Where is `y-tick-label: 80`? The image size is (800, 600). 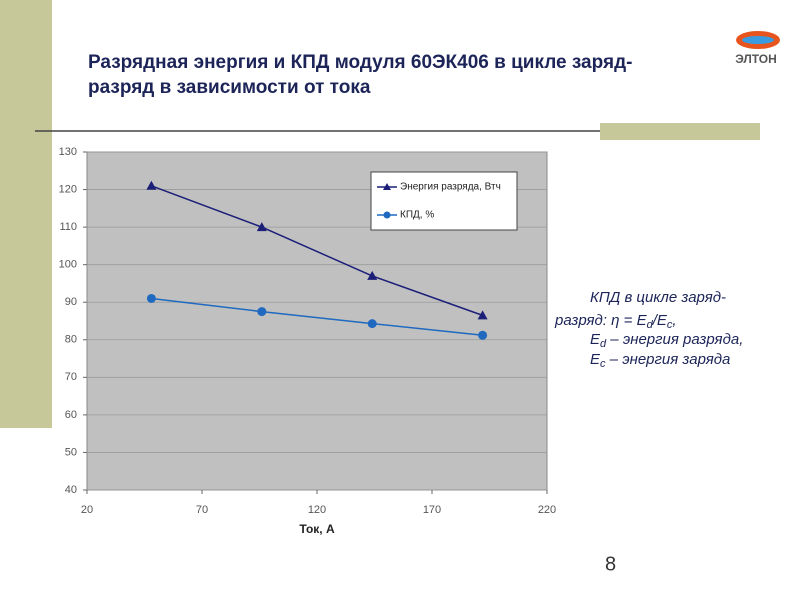 y-tick-label: 80 is located at coordinates (71, 340).